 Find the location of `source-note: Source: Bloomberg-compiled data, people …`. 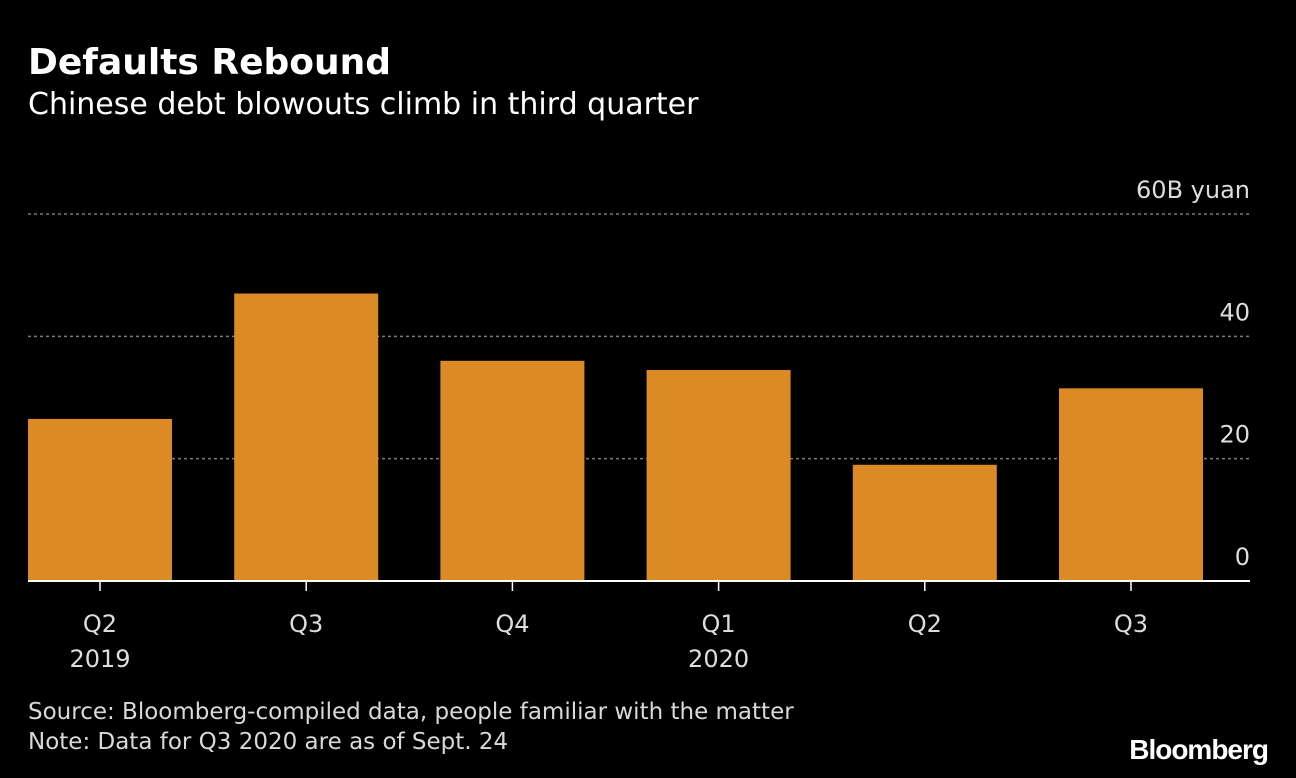

source-note: Source: Bloomberg-compiled data, people … is located at coordinates (411, 712).